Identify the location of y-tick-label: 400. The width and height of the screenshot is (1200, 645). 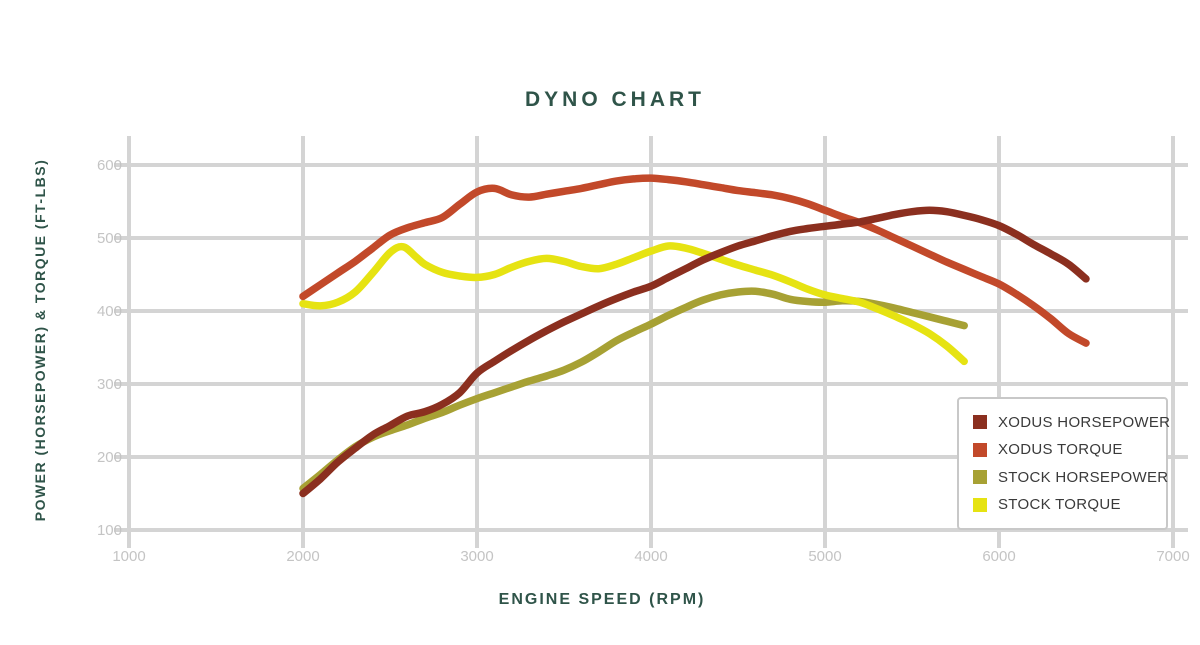
(109, 311).